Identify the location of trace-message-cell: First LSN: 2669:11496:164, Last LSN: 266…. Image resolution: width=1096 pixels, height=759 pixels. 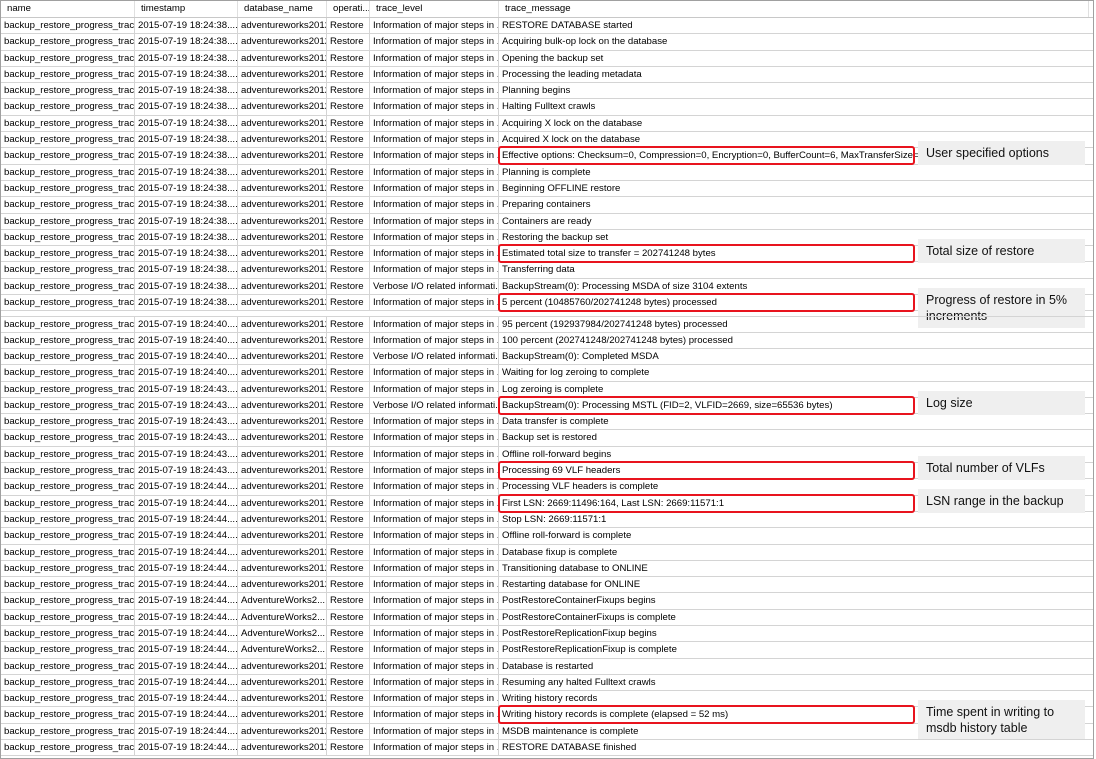
(613, 503).